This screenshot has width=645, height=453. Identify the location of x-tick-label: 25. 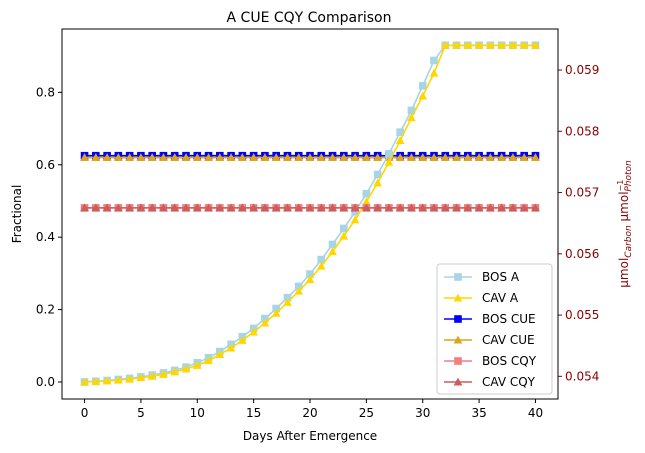
(366, 413).